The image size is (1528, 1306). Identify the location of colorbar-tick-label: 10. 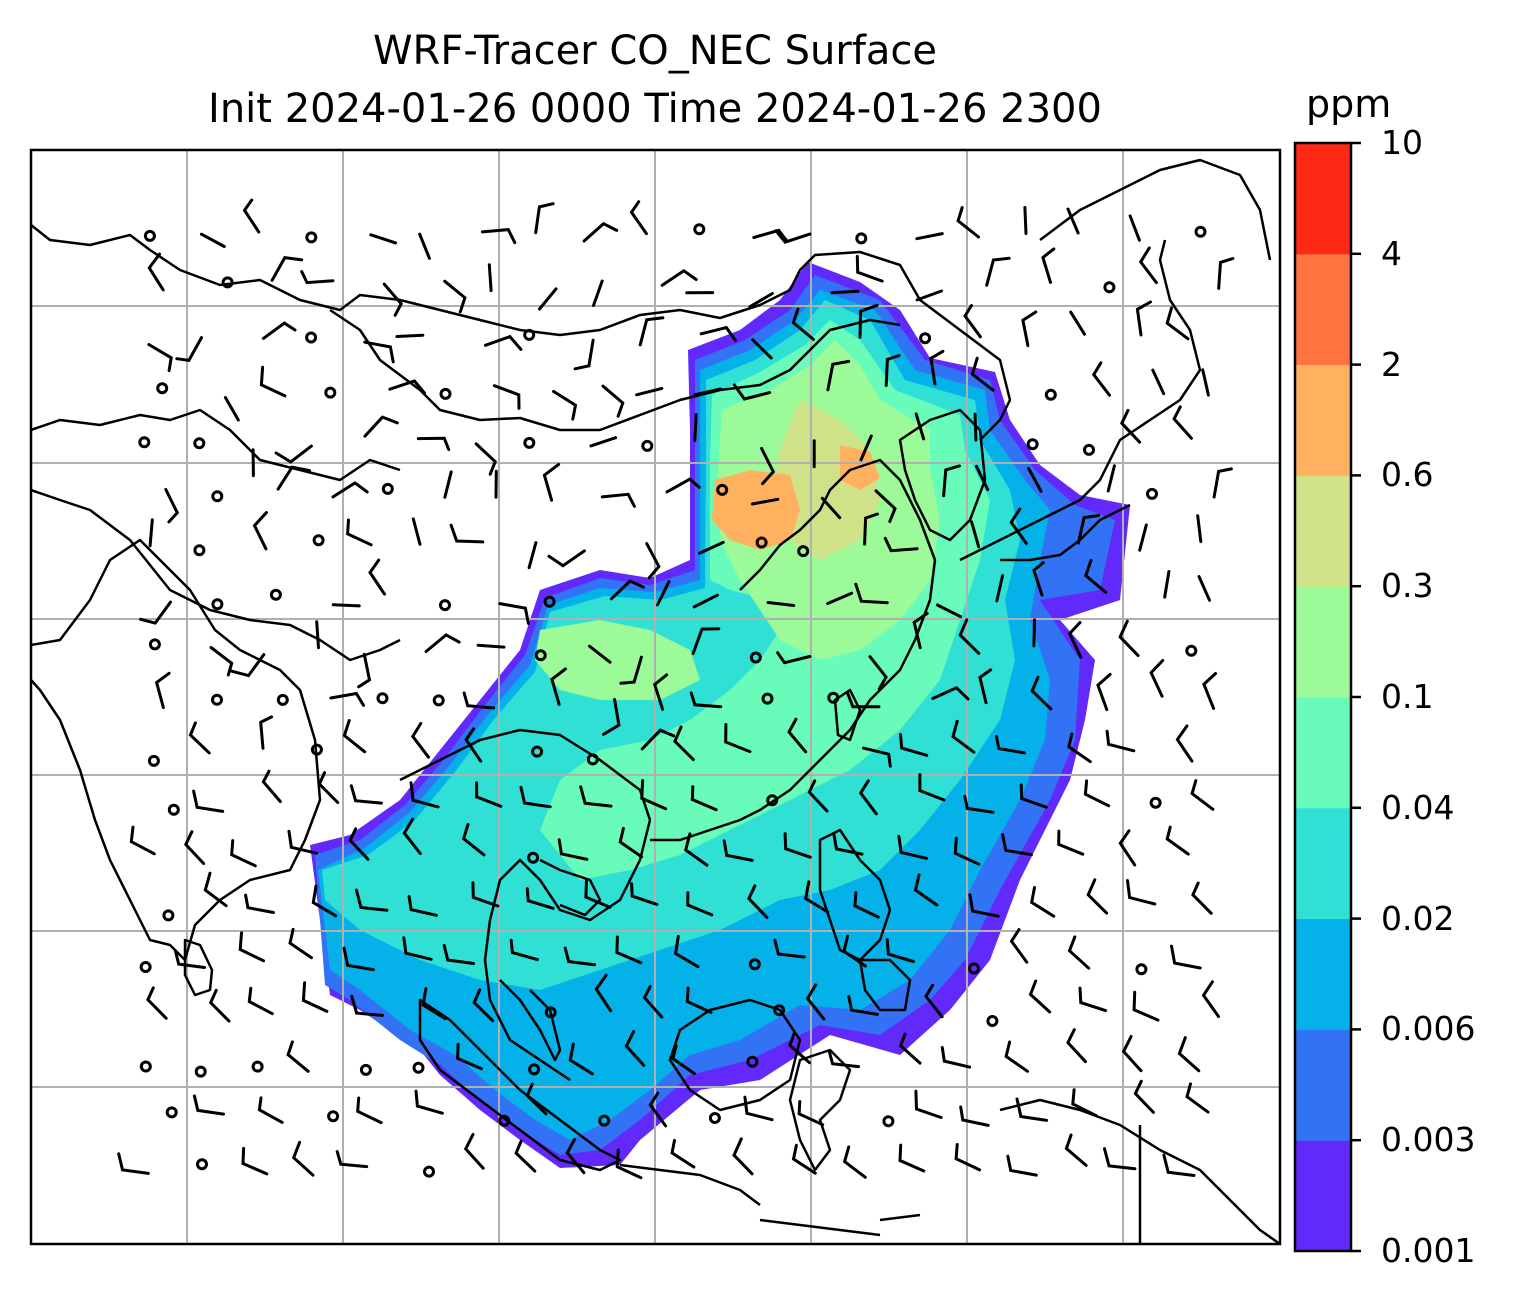
(1402, 142).